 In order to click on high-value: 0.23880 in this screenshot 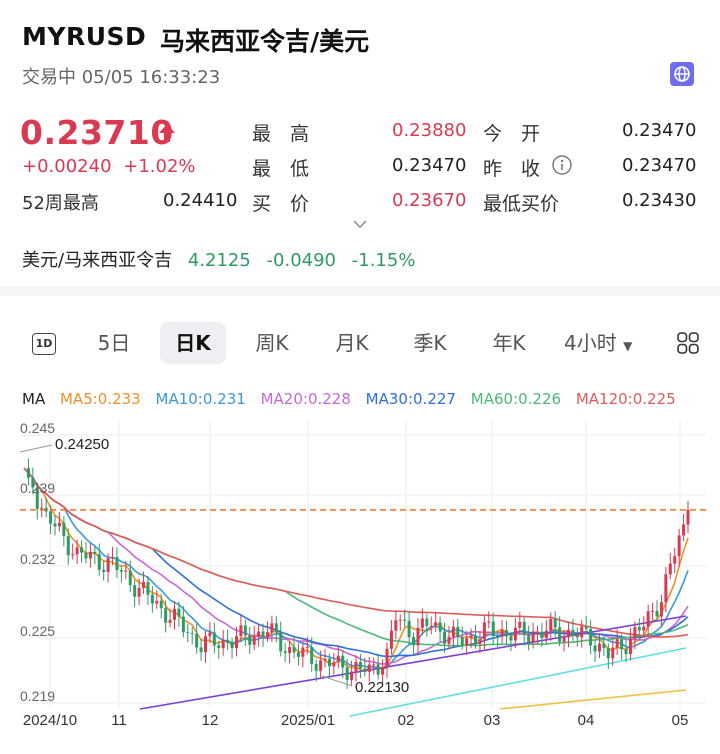, I will do `click(429, 130)`.